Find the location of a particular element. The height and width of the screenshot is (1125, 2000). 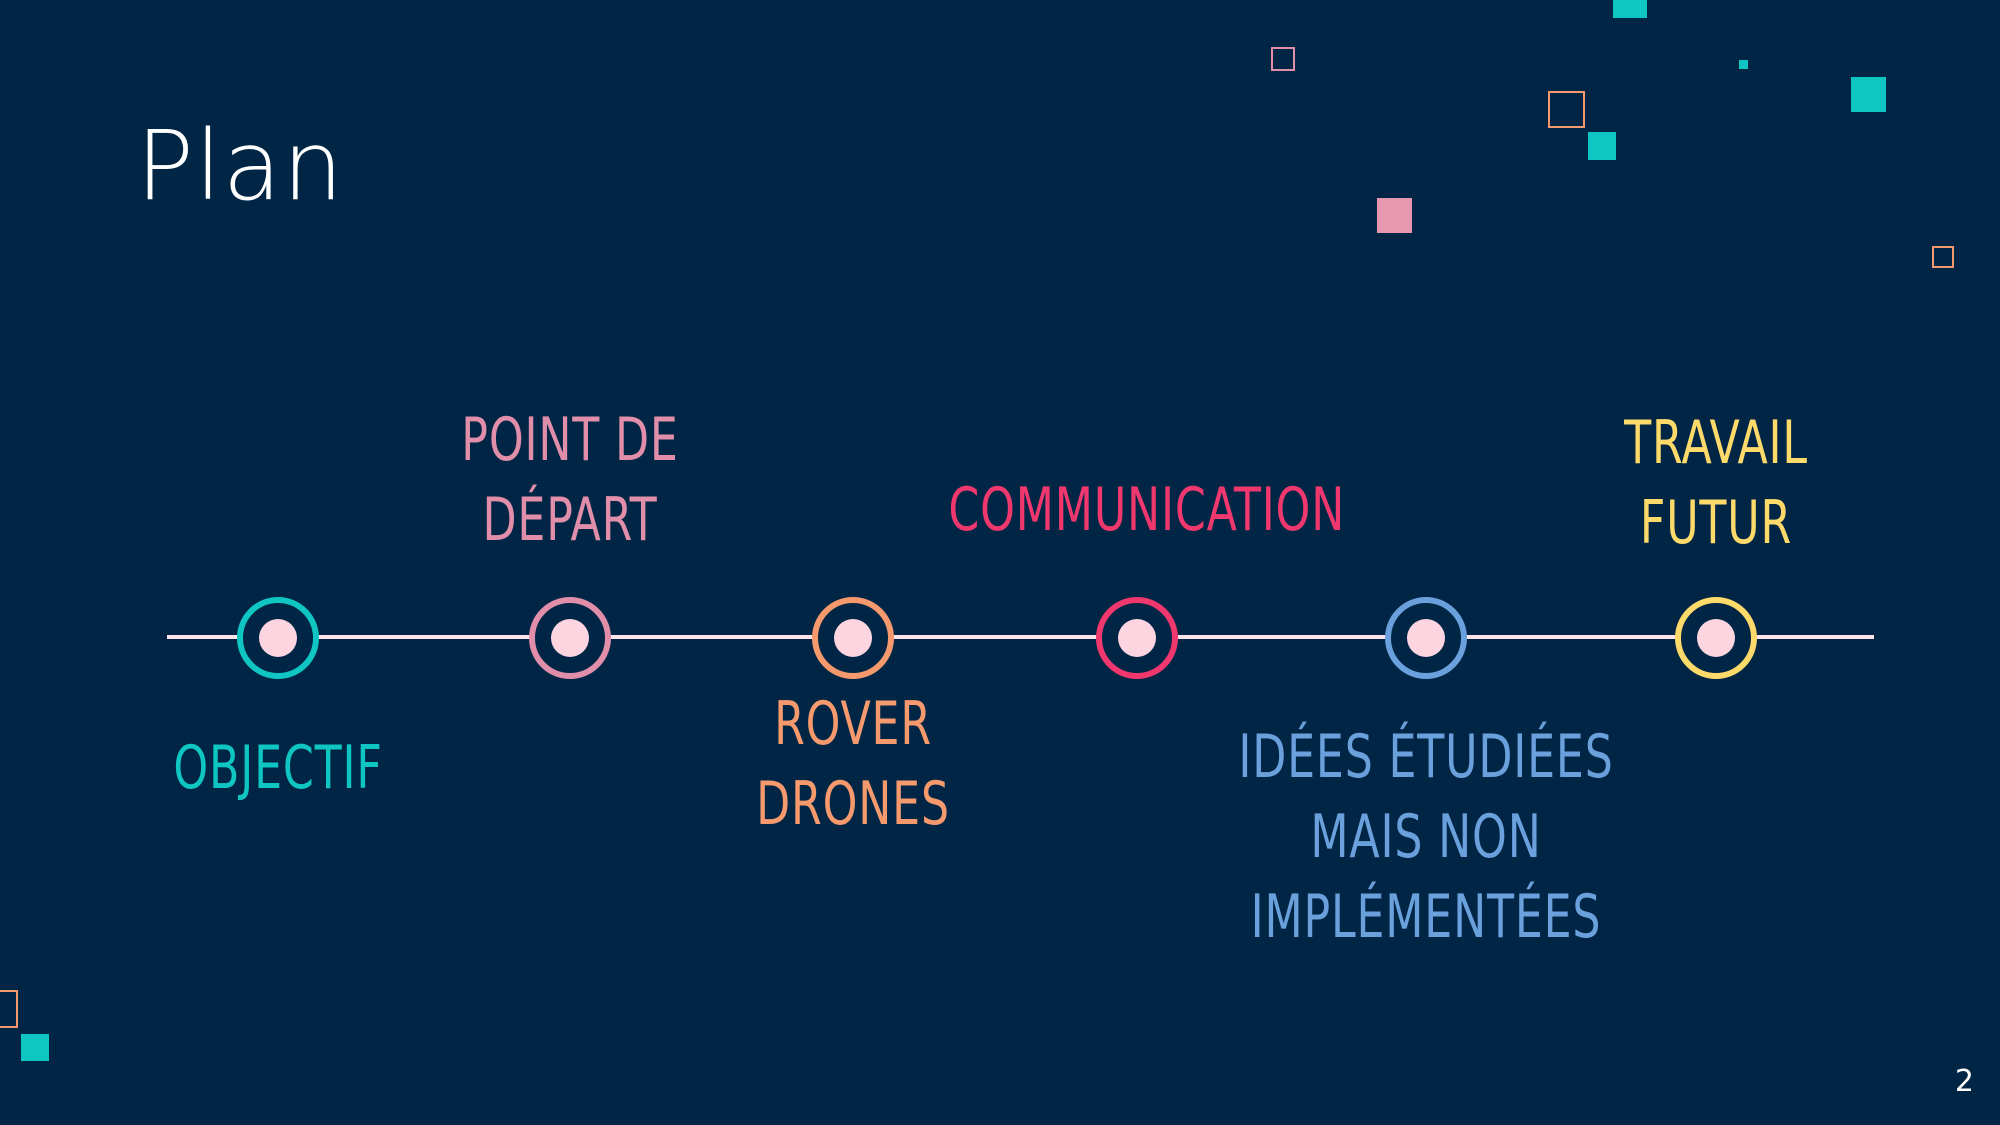

page-title: Plan is located at coordinates (240, 166).